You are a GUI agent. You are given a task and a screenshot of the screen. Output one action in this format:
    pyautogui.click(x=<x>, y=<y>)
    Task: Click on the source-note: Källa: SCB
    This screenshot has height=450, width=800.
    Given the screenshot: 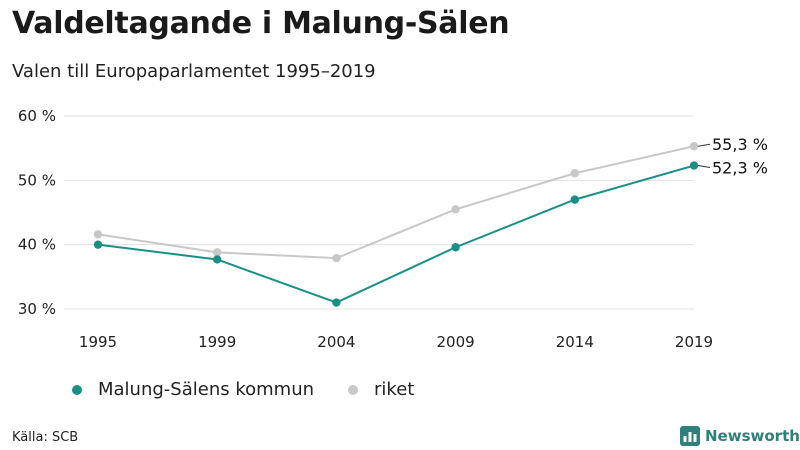 What is the action you would take?
    pyautogui.click(x=45, y=437)
    